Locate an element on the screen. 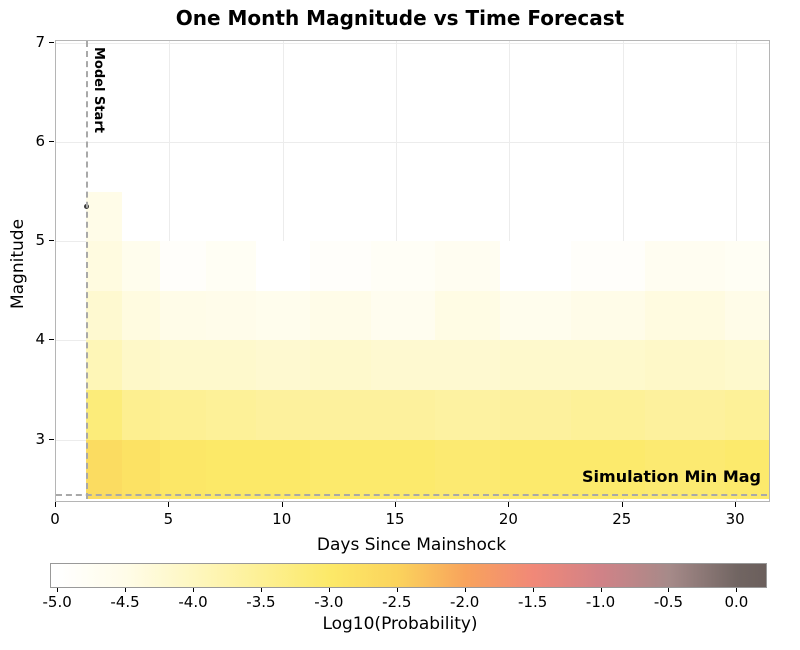 Image resolution: width=800 pixels, height=650 pixels. colorbar-tick-label: -5.0 is located at coordinates (57, 602).